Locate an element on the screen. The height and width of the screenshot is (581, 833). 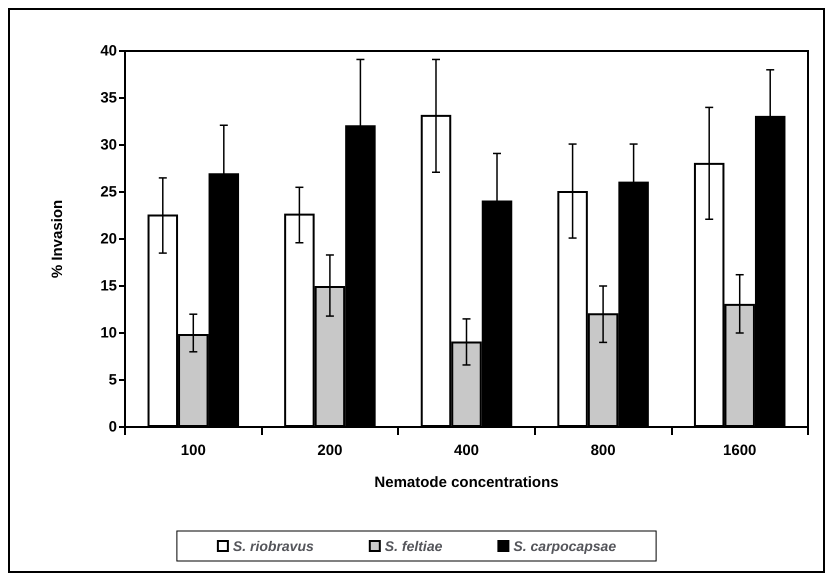
y-tick-label: 0 is located at coordinates (112, 427).